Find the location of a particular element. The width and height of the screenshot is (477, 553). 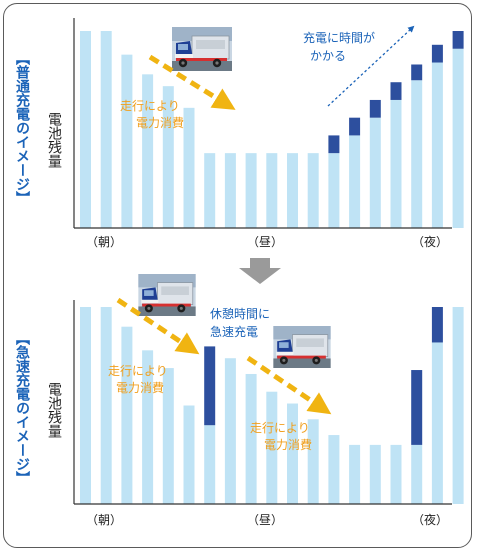

normal-charge-tick-noon: （昼） is located at coordinates (265, 242).